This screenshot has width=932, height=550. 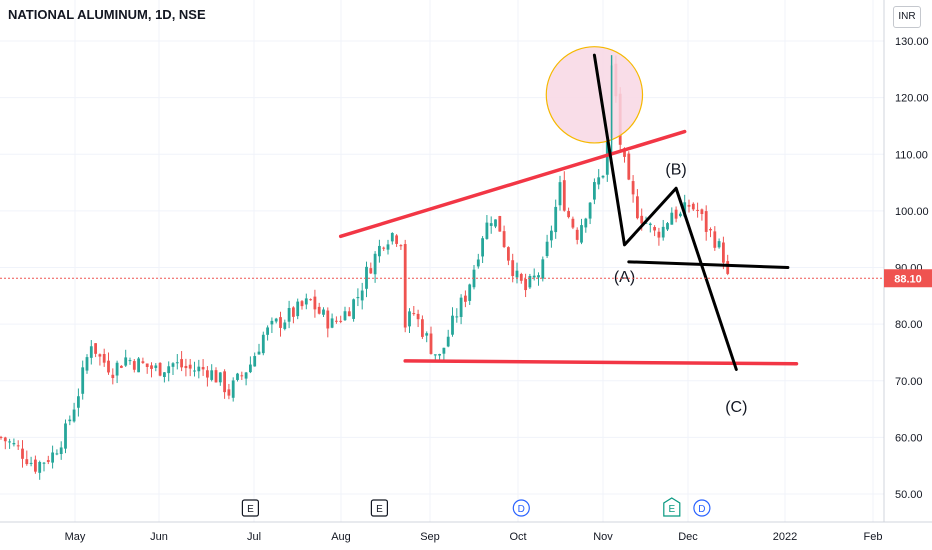 What do you see at coordinates (909, 438) in the screenshot?
I see `price-tick-label: 60.00` at bounding box center [909, 438].